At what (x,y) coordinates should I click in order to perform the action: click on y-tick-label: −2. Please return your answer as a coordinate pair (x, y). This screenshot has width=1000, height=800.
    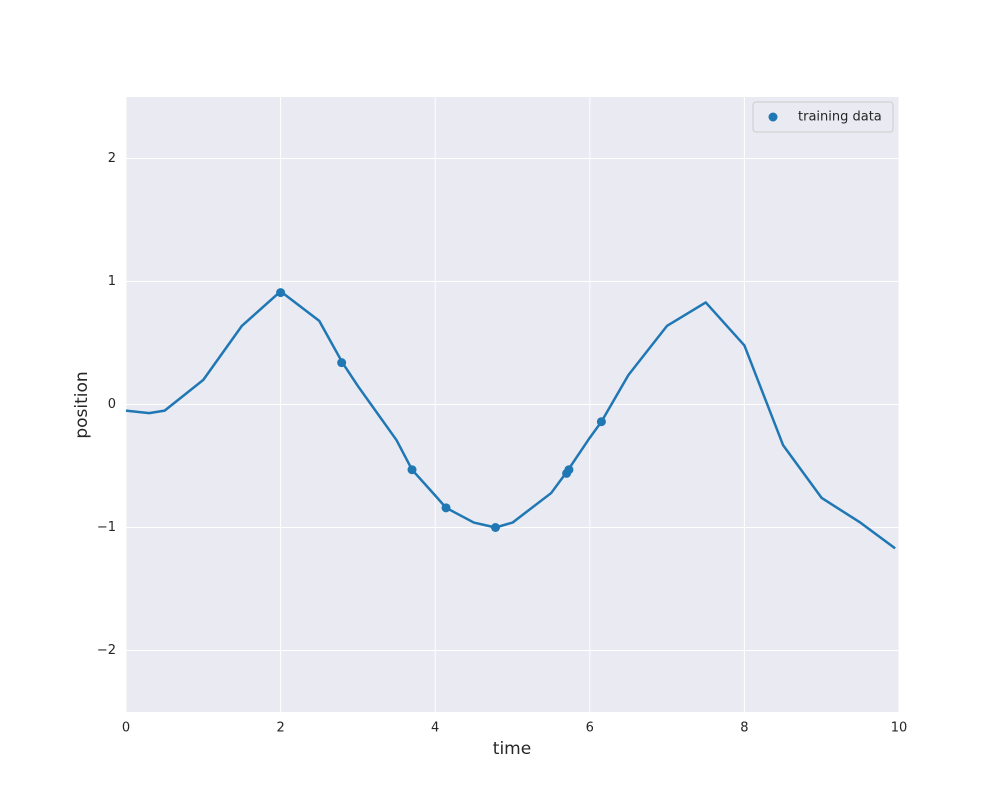
    Looking at the image, I should click on (106, 650).